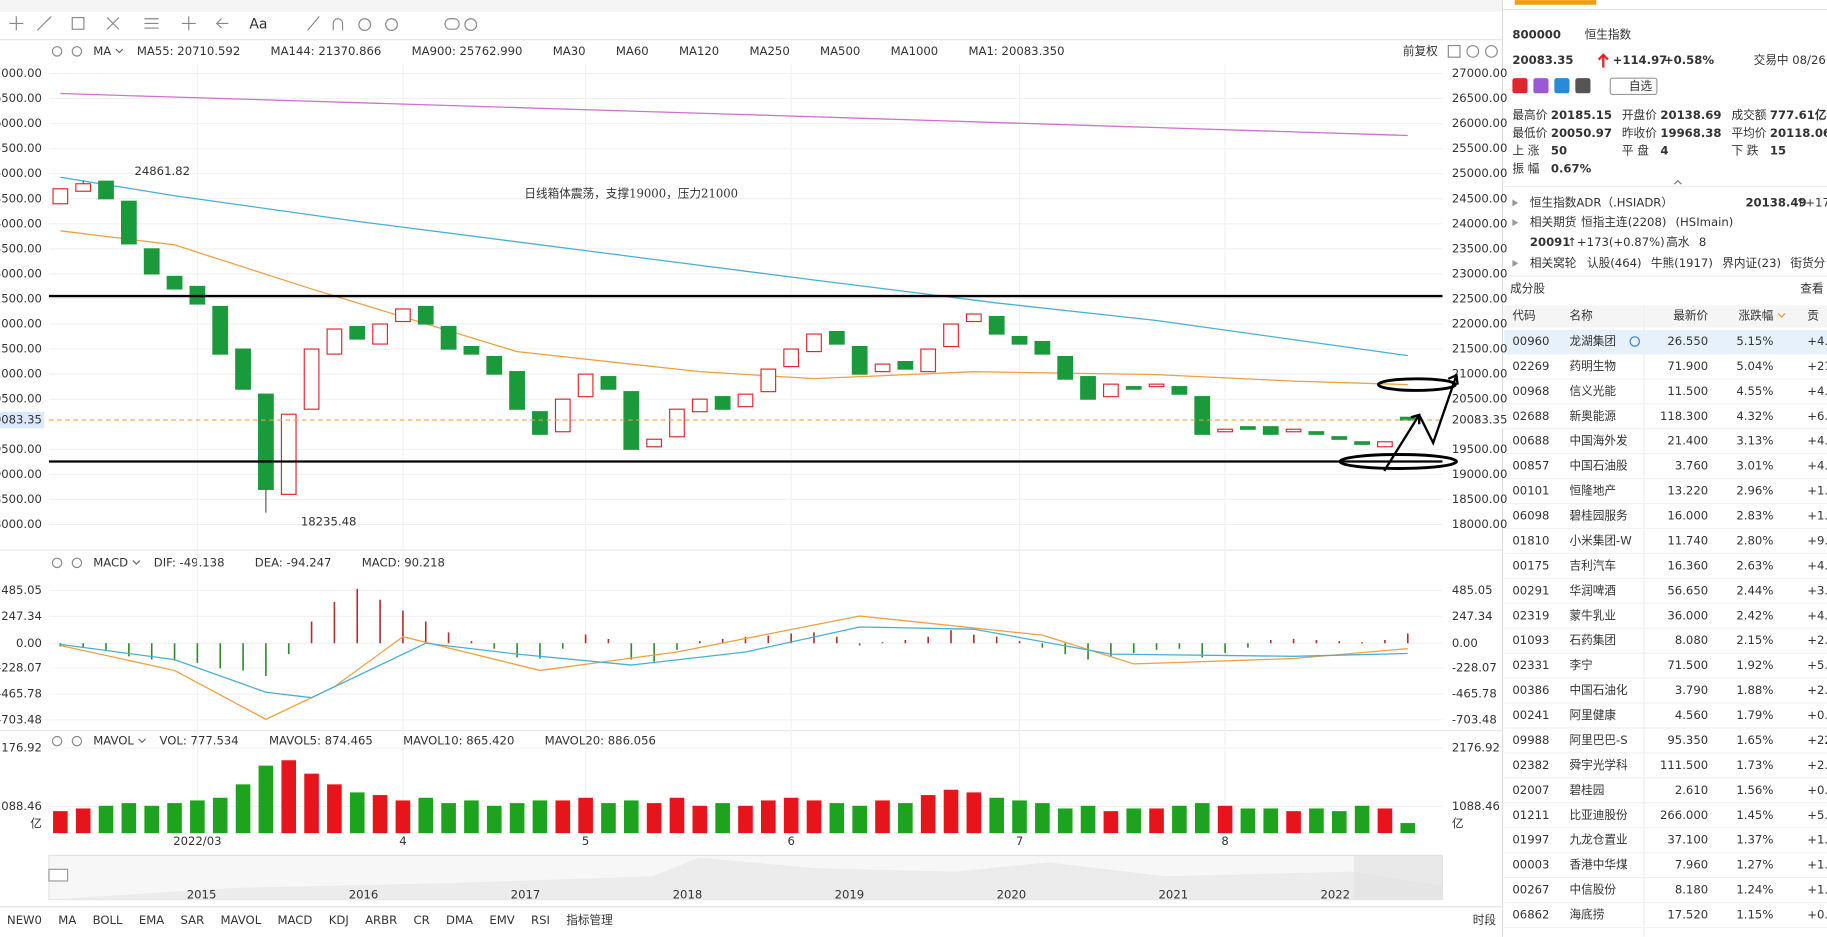 The width and height of the screenshot is (1827, 937). Describe the element at coordinates (1754, 466) in the screenshot. I see `table-cell: 3.01%` at that location.